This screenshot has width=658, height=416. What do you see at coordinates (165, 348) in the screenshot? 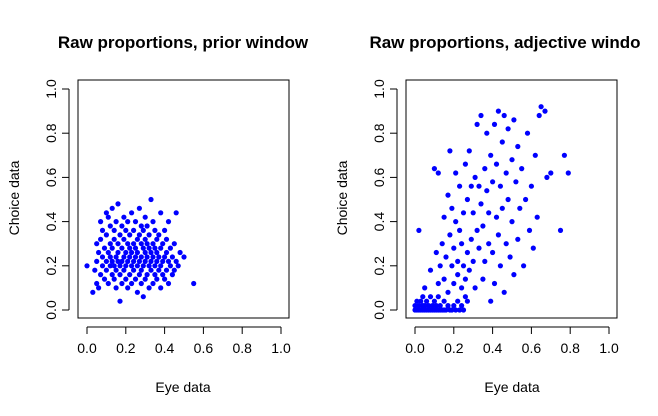
I see `left-x-tick-label: 0.4` at bounding box center [165, 348].